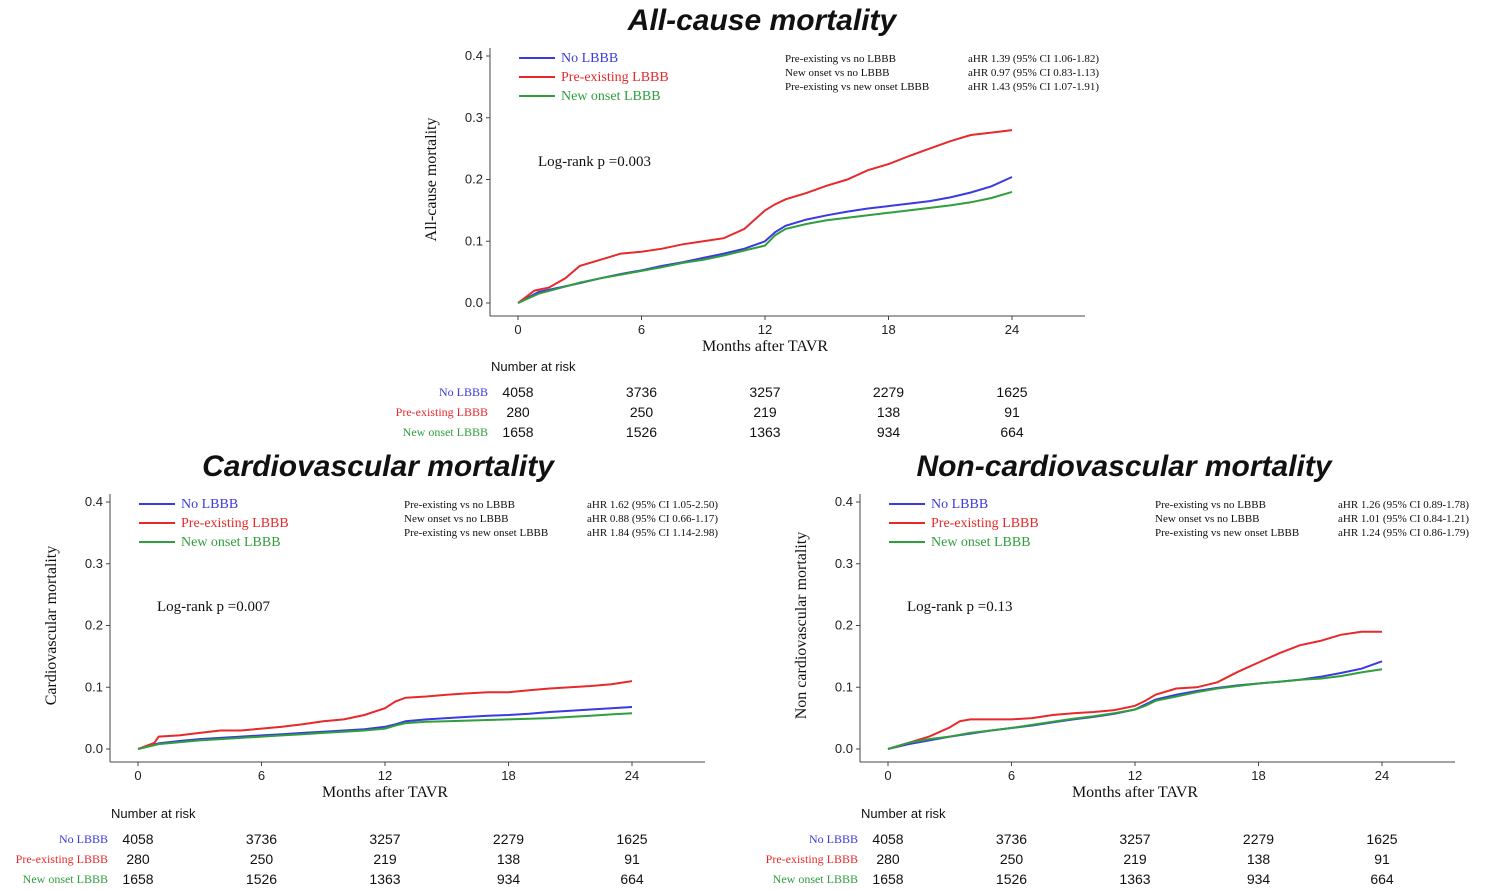 The width and height of the screenshot is (1503, 890). I want to click on risk-table-title: Number at risk, so click(153, 813).